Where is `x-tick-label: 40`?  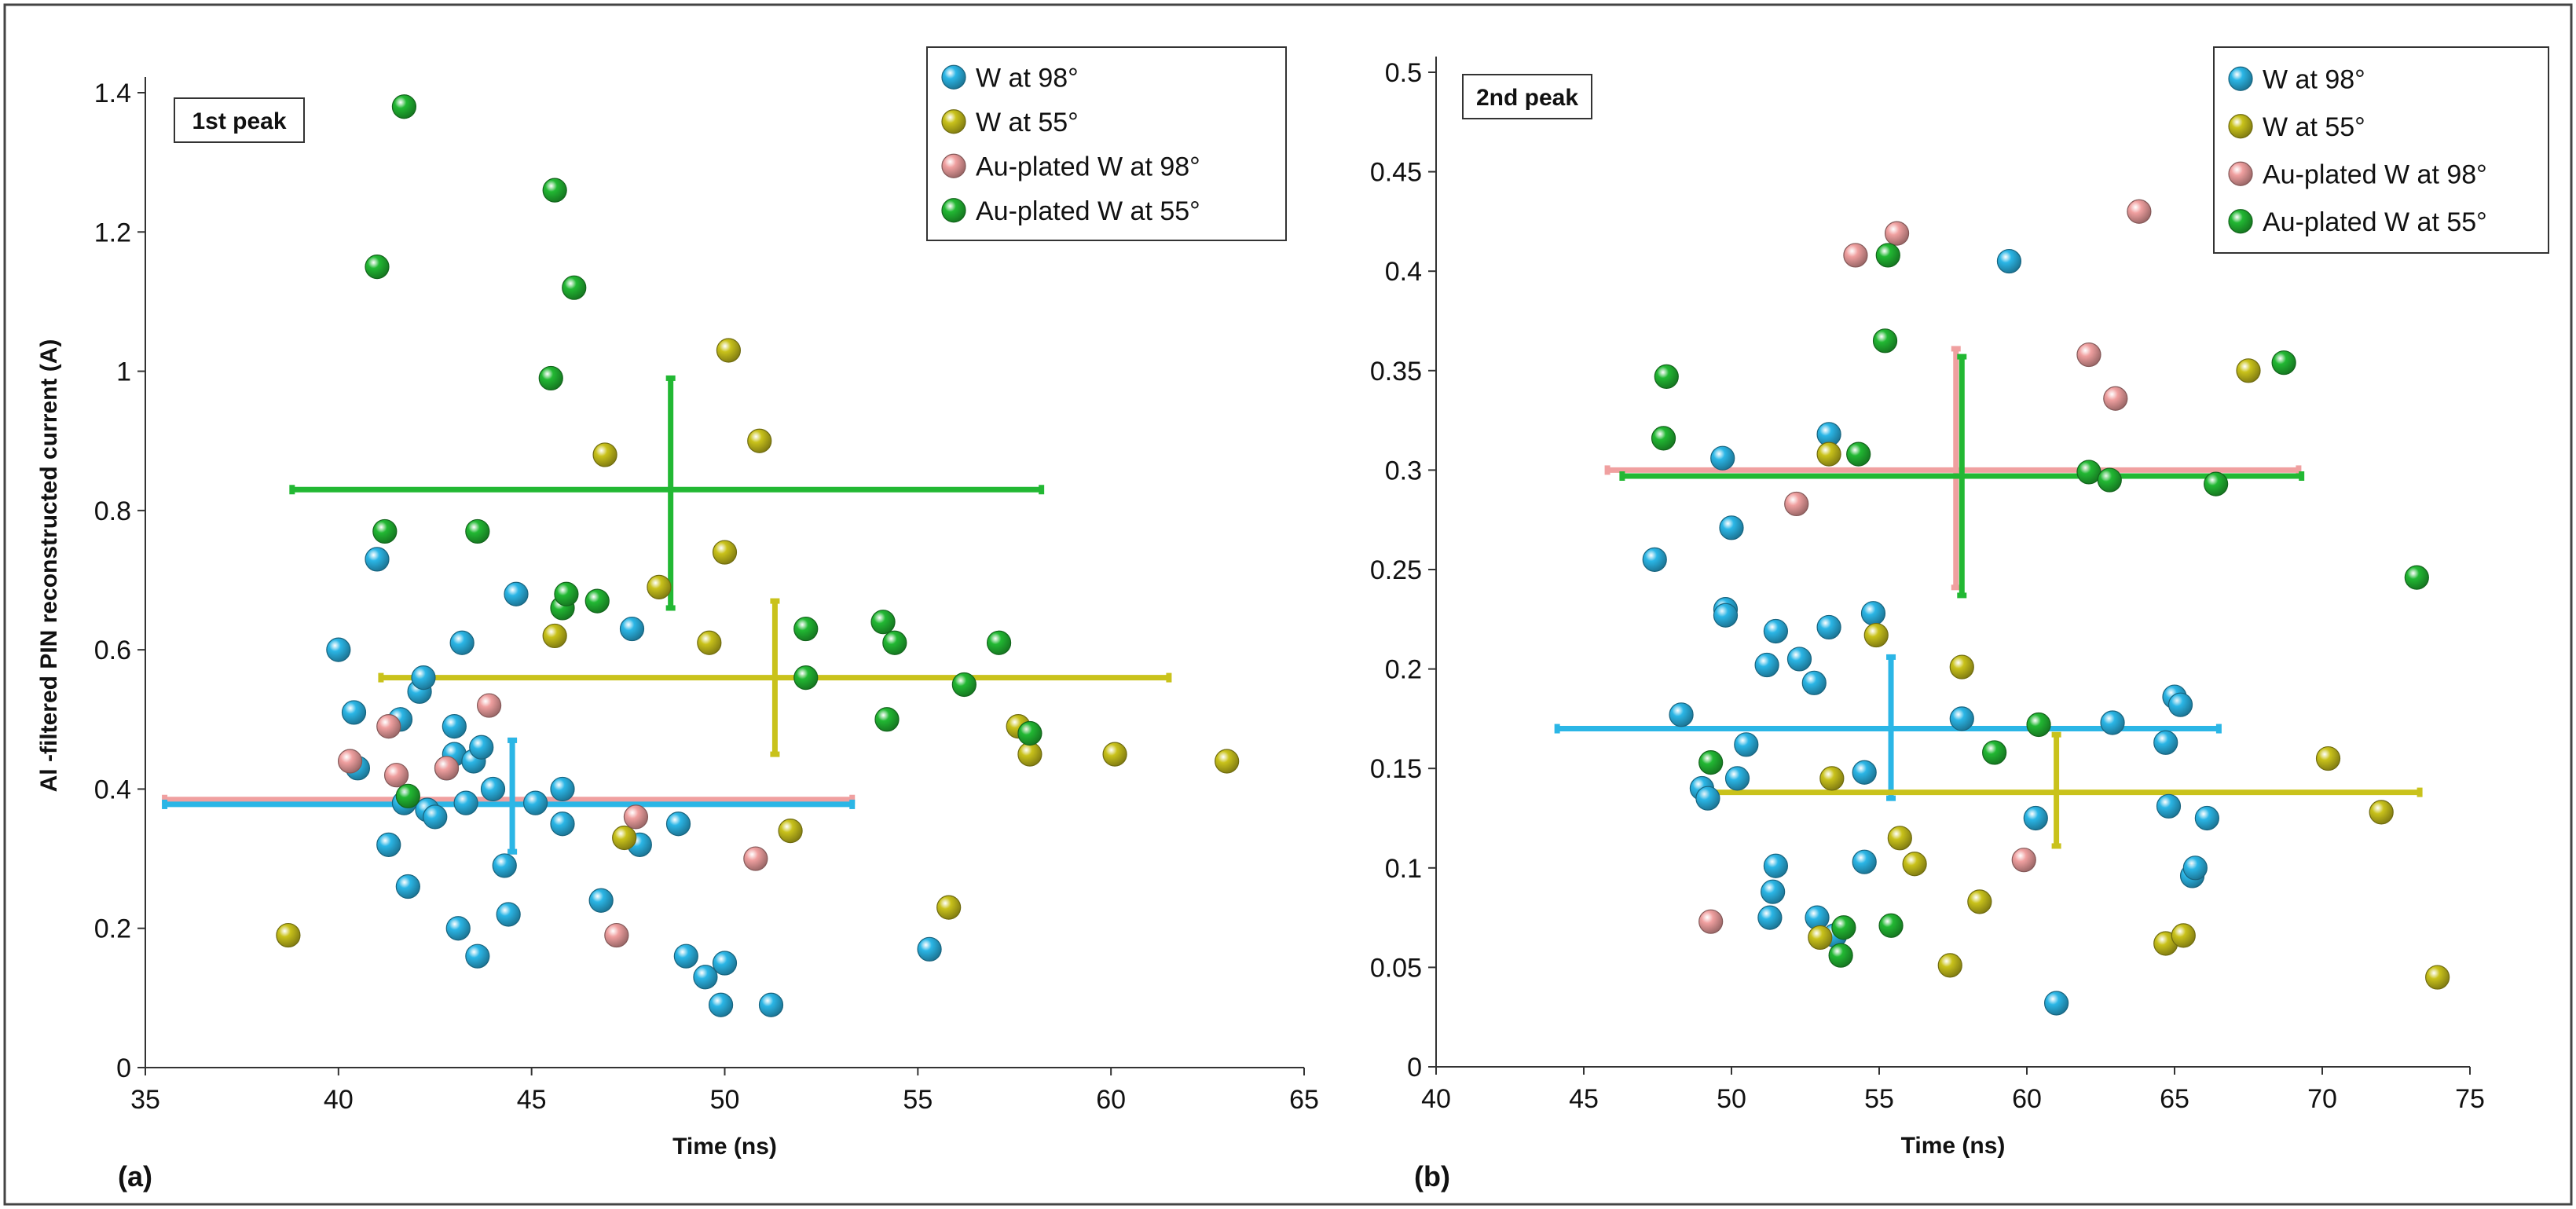 x-tick-label: 40 is located at coordinates (1436, 1099).